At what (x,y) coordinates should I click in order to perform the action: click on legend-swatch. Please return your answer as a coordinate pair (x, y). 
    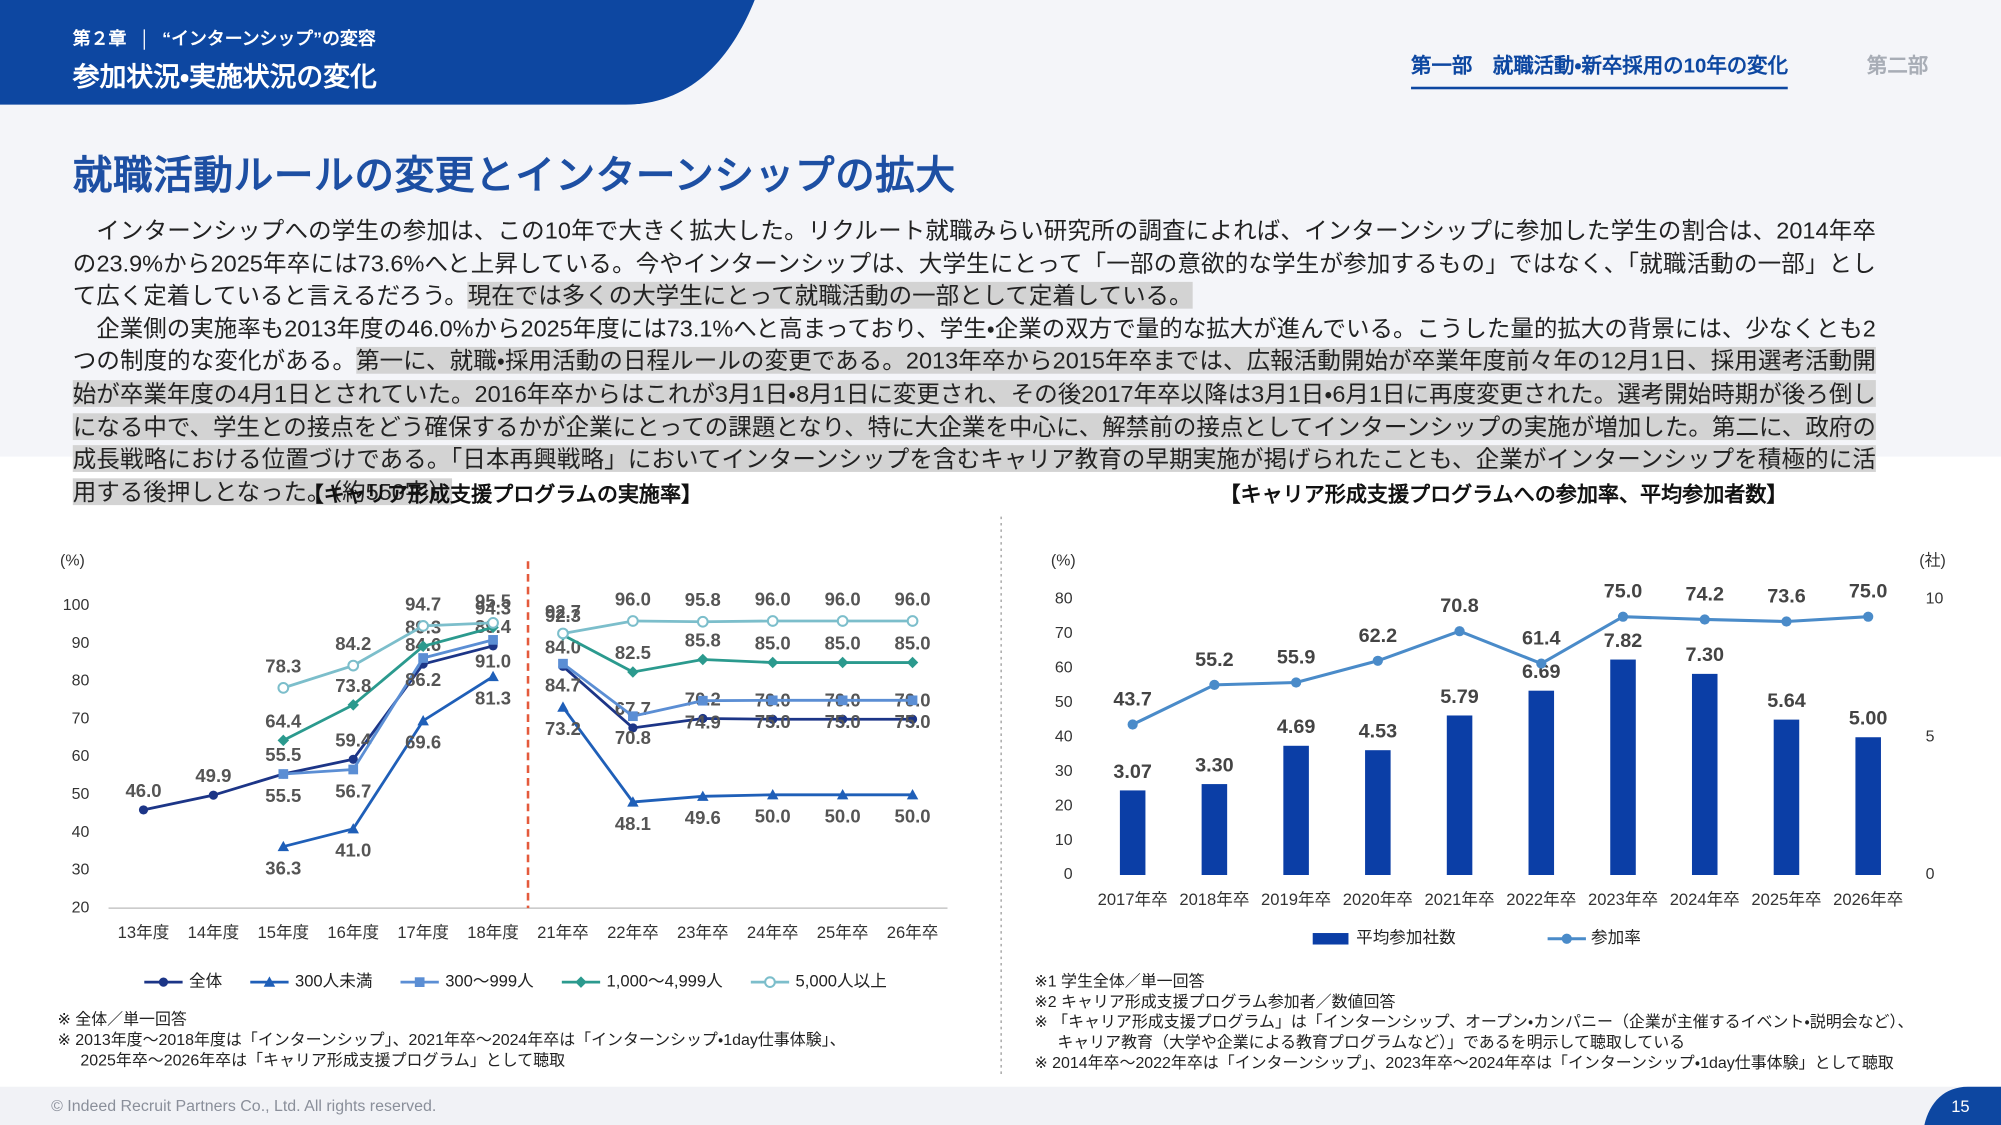
    Looking at the image, I should click on (1330, 939).